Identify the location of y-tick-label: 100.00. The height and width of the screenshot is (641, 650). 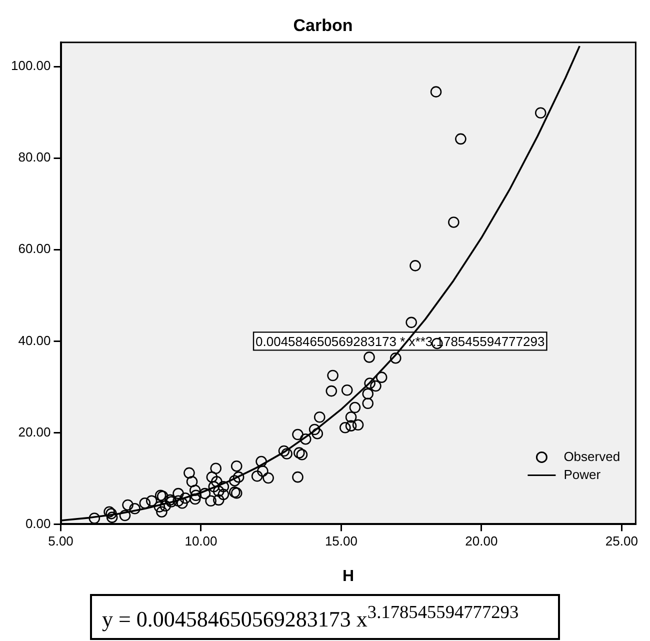
(30, 66).